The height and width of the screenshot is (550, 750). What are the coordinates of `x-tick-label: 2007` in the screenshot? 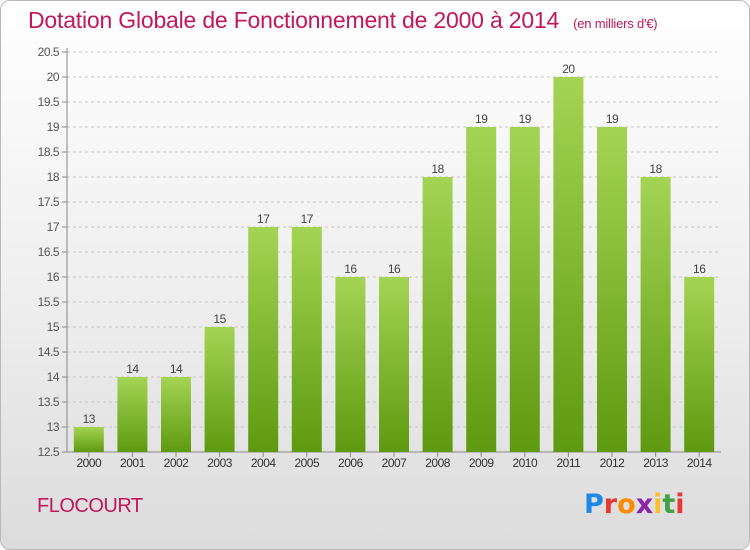 It's located at (395, 463).